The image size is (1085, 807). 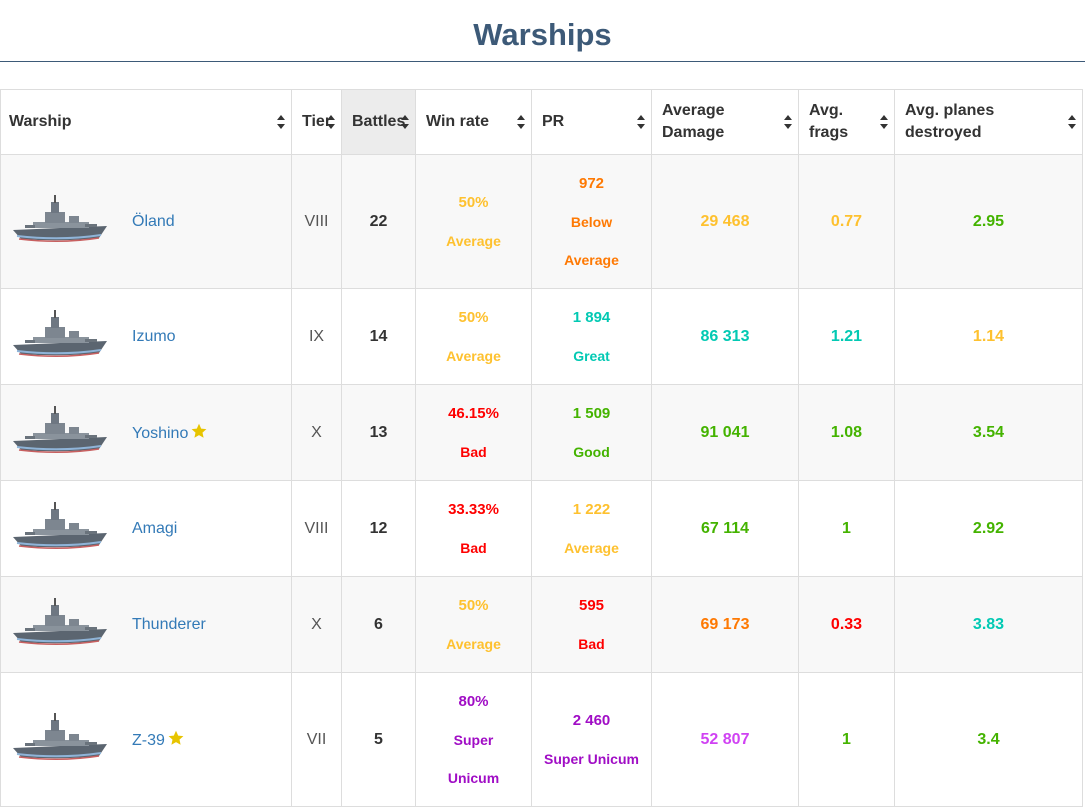 I want to click on avg-frags-cell: 1.08, so click(x=846, y=432).